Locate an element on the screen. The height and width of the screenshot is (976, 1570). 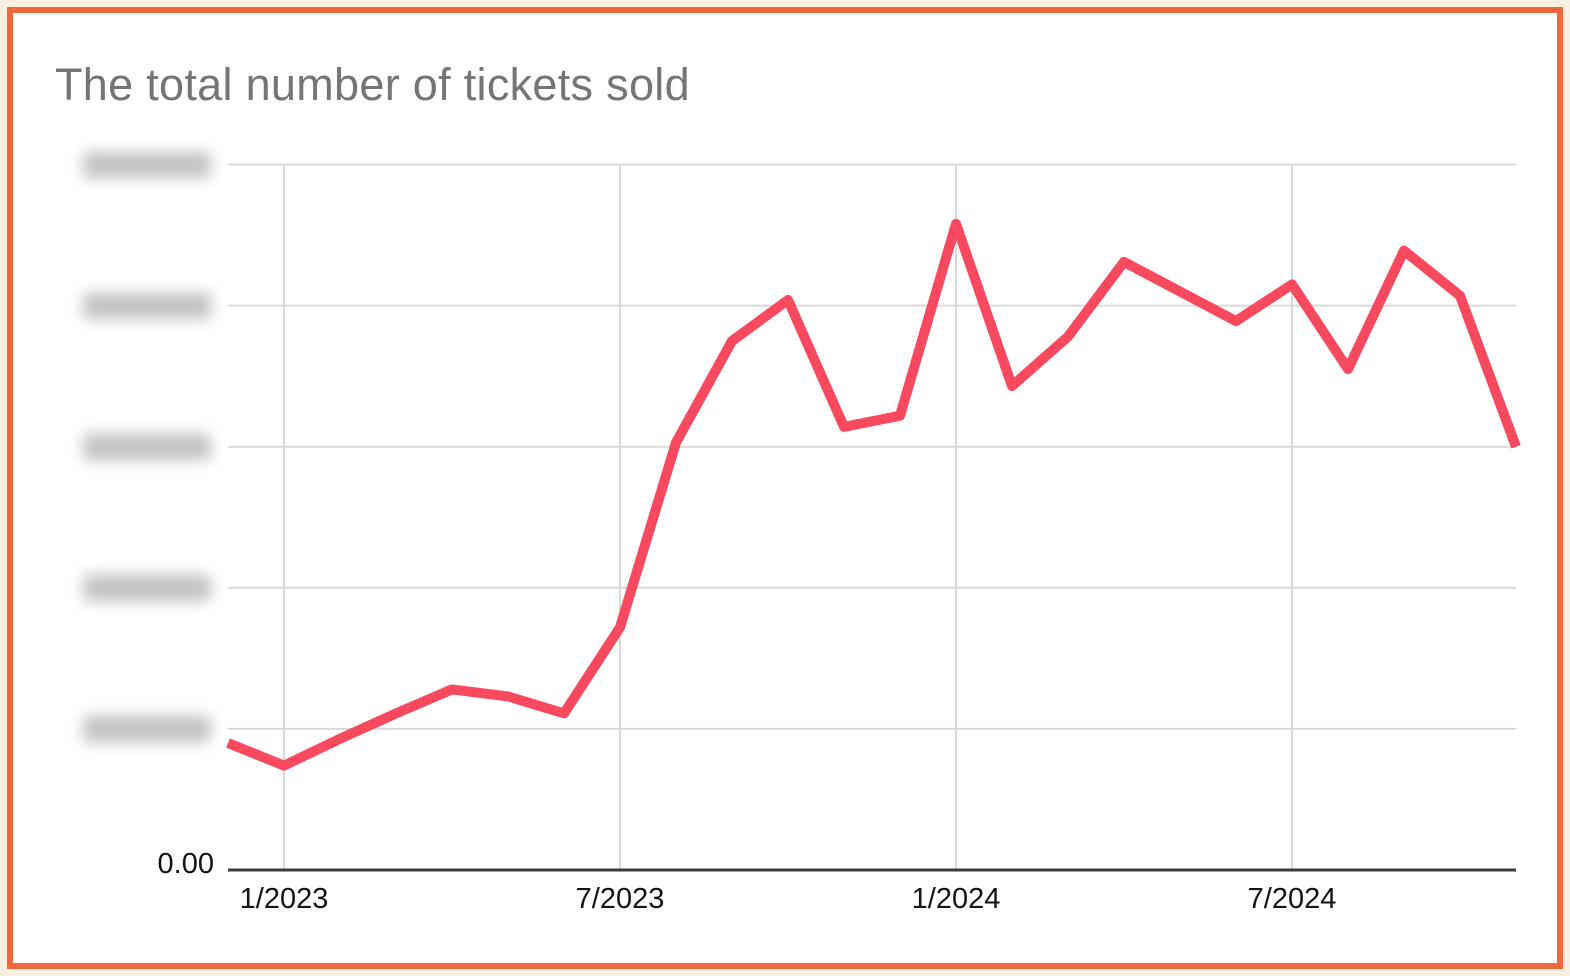
x-tick-label: 1/2023 is located at coordinates (284, 899).